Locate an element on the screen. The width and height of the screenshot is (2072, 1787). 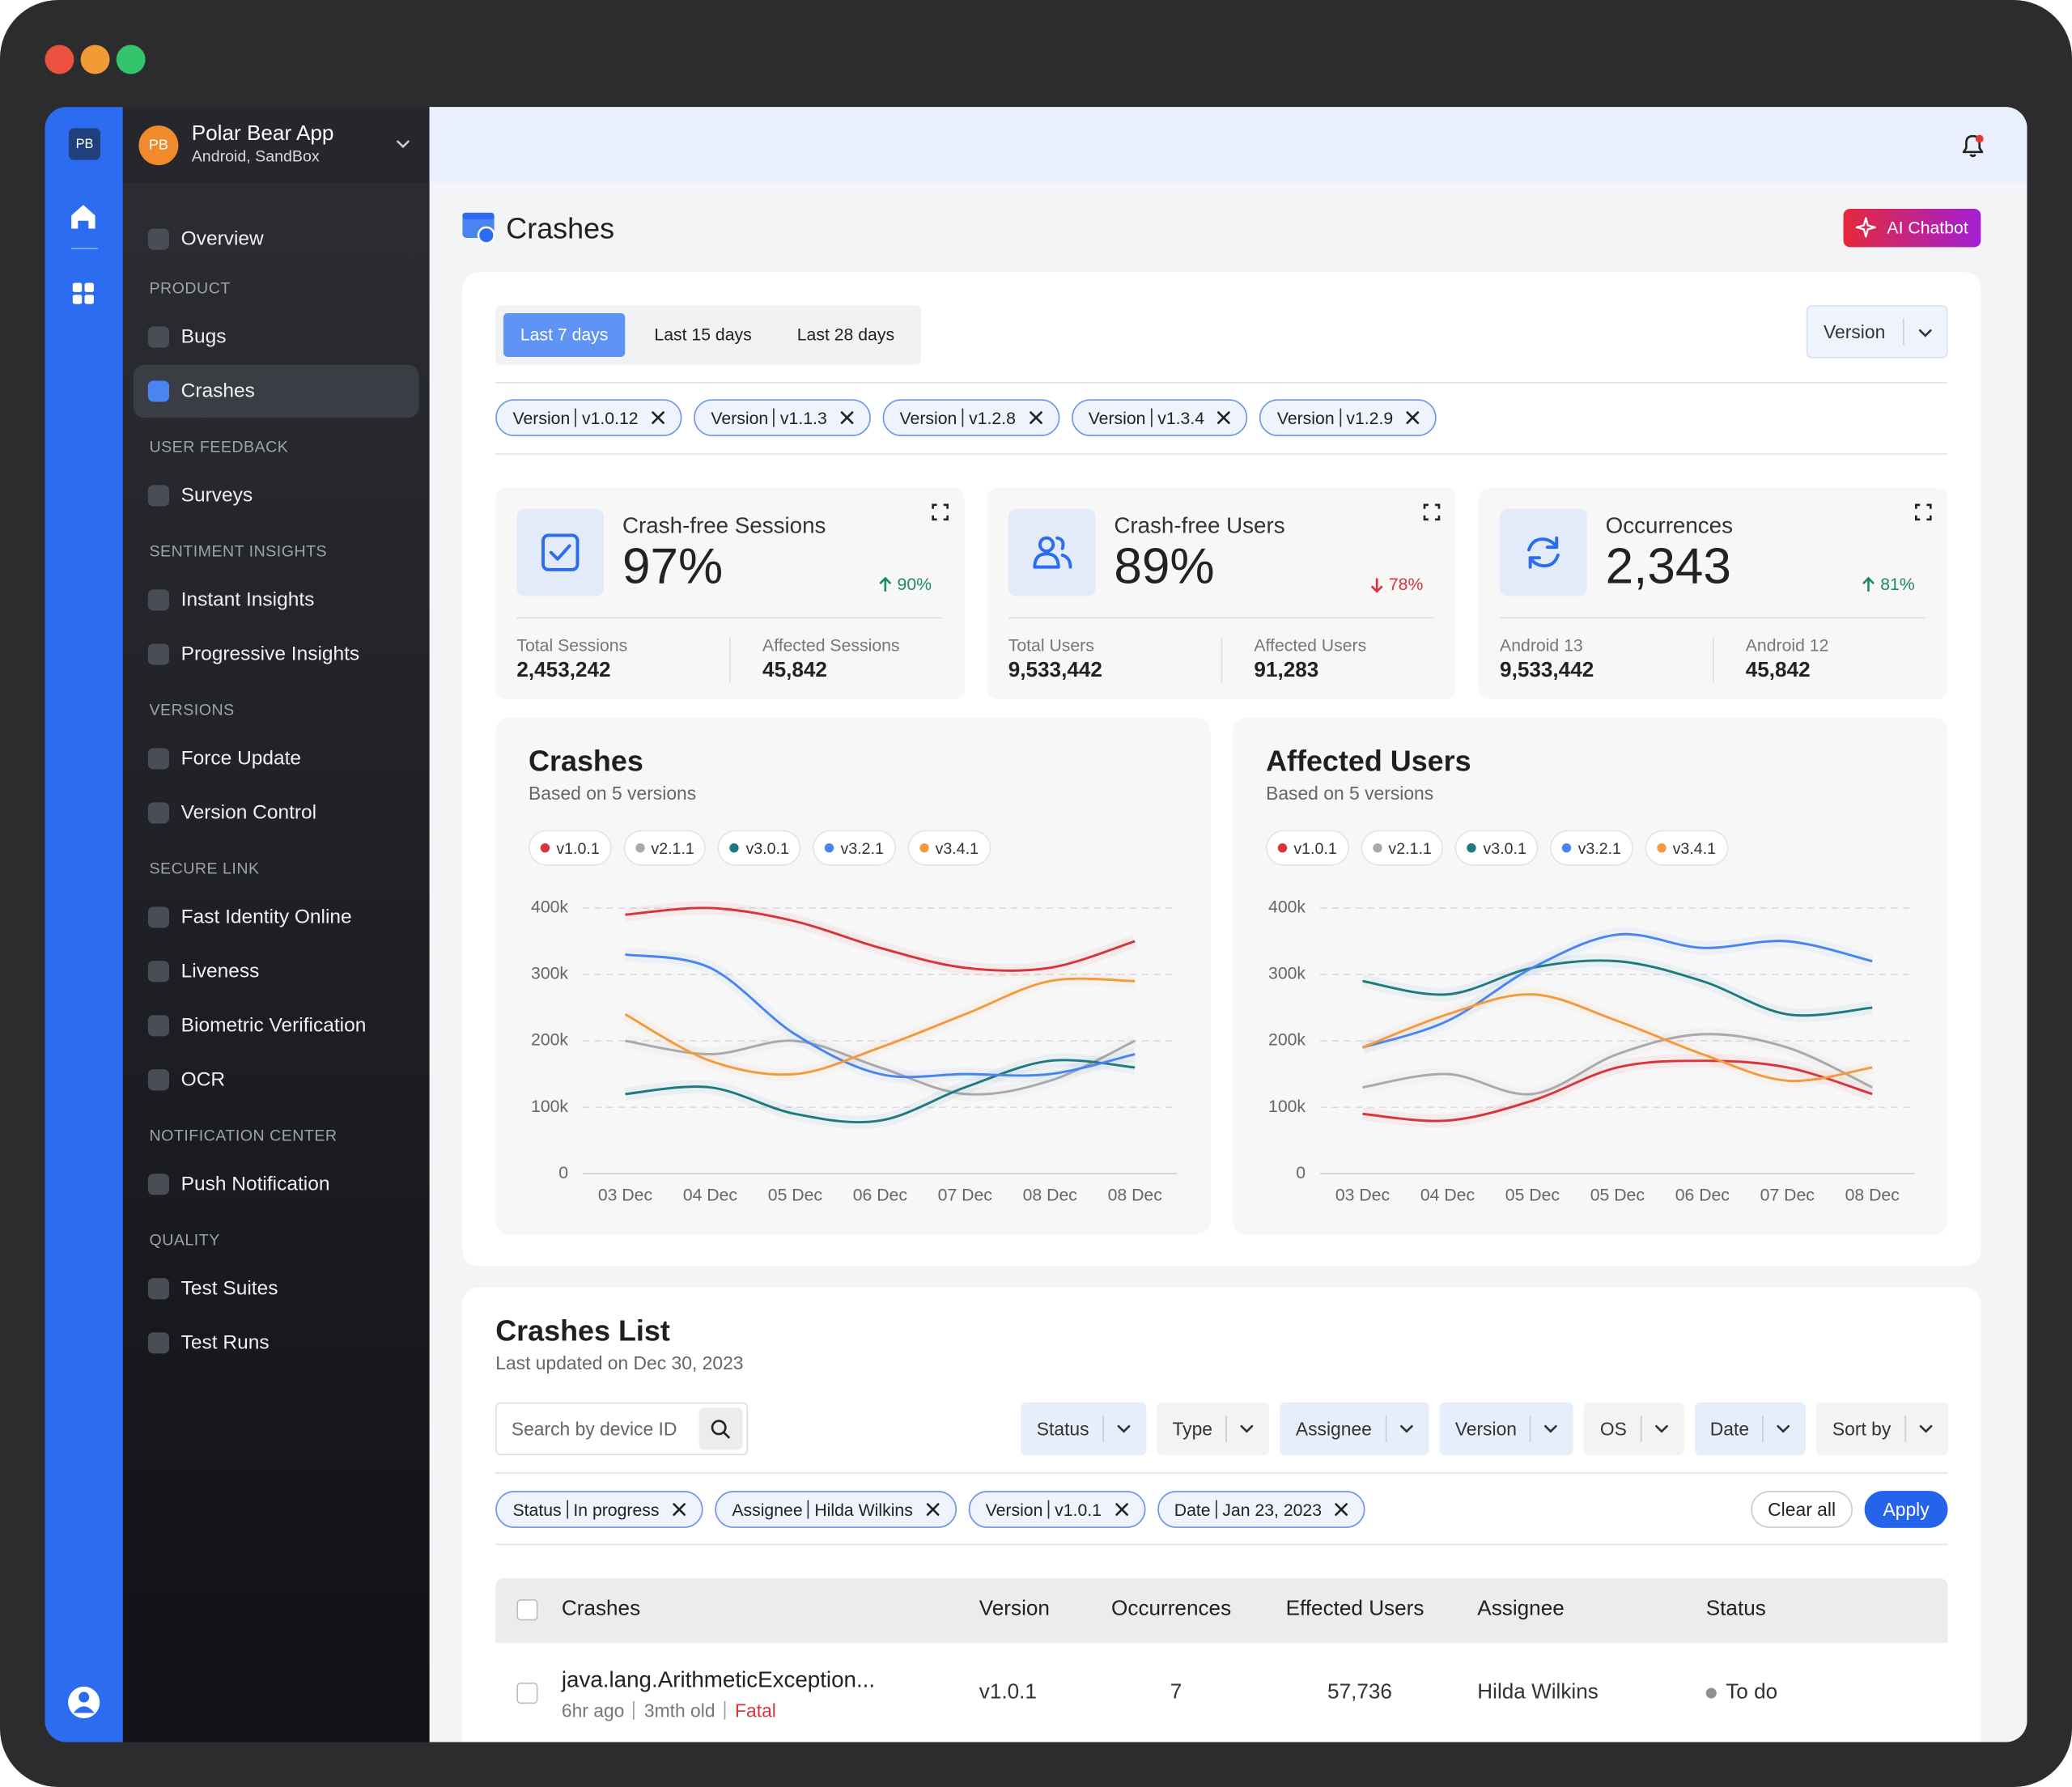
list-dropdowns: Status Type Assignee Version OS Date Sort by is located at coordinates (1484, 1429).